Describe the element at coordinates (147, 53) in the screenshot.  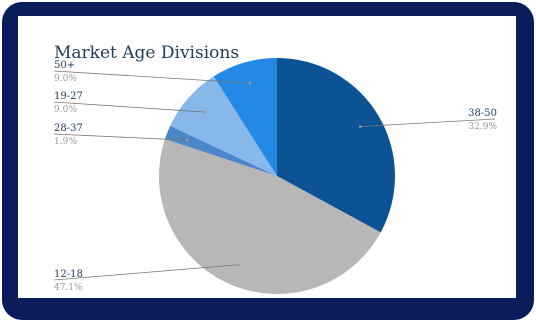
I see `chart-title: Market Age Divisions` at that location.